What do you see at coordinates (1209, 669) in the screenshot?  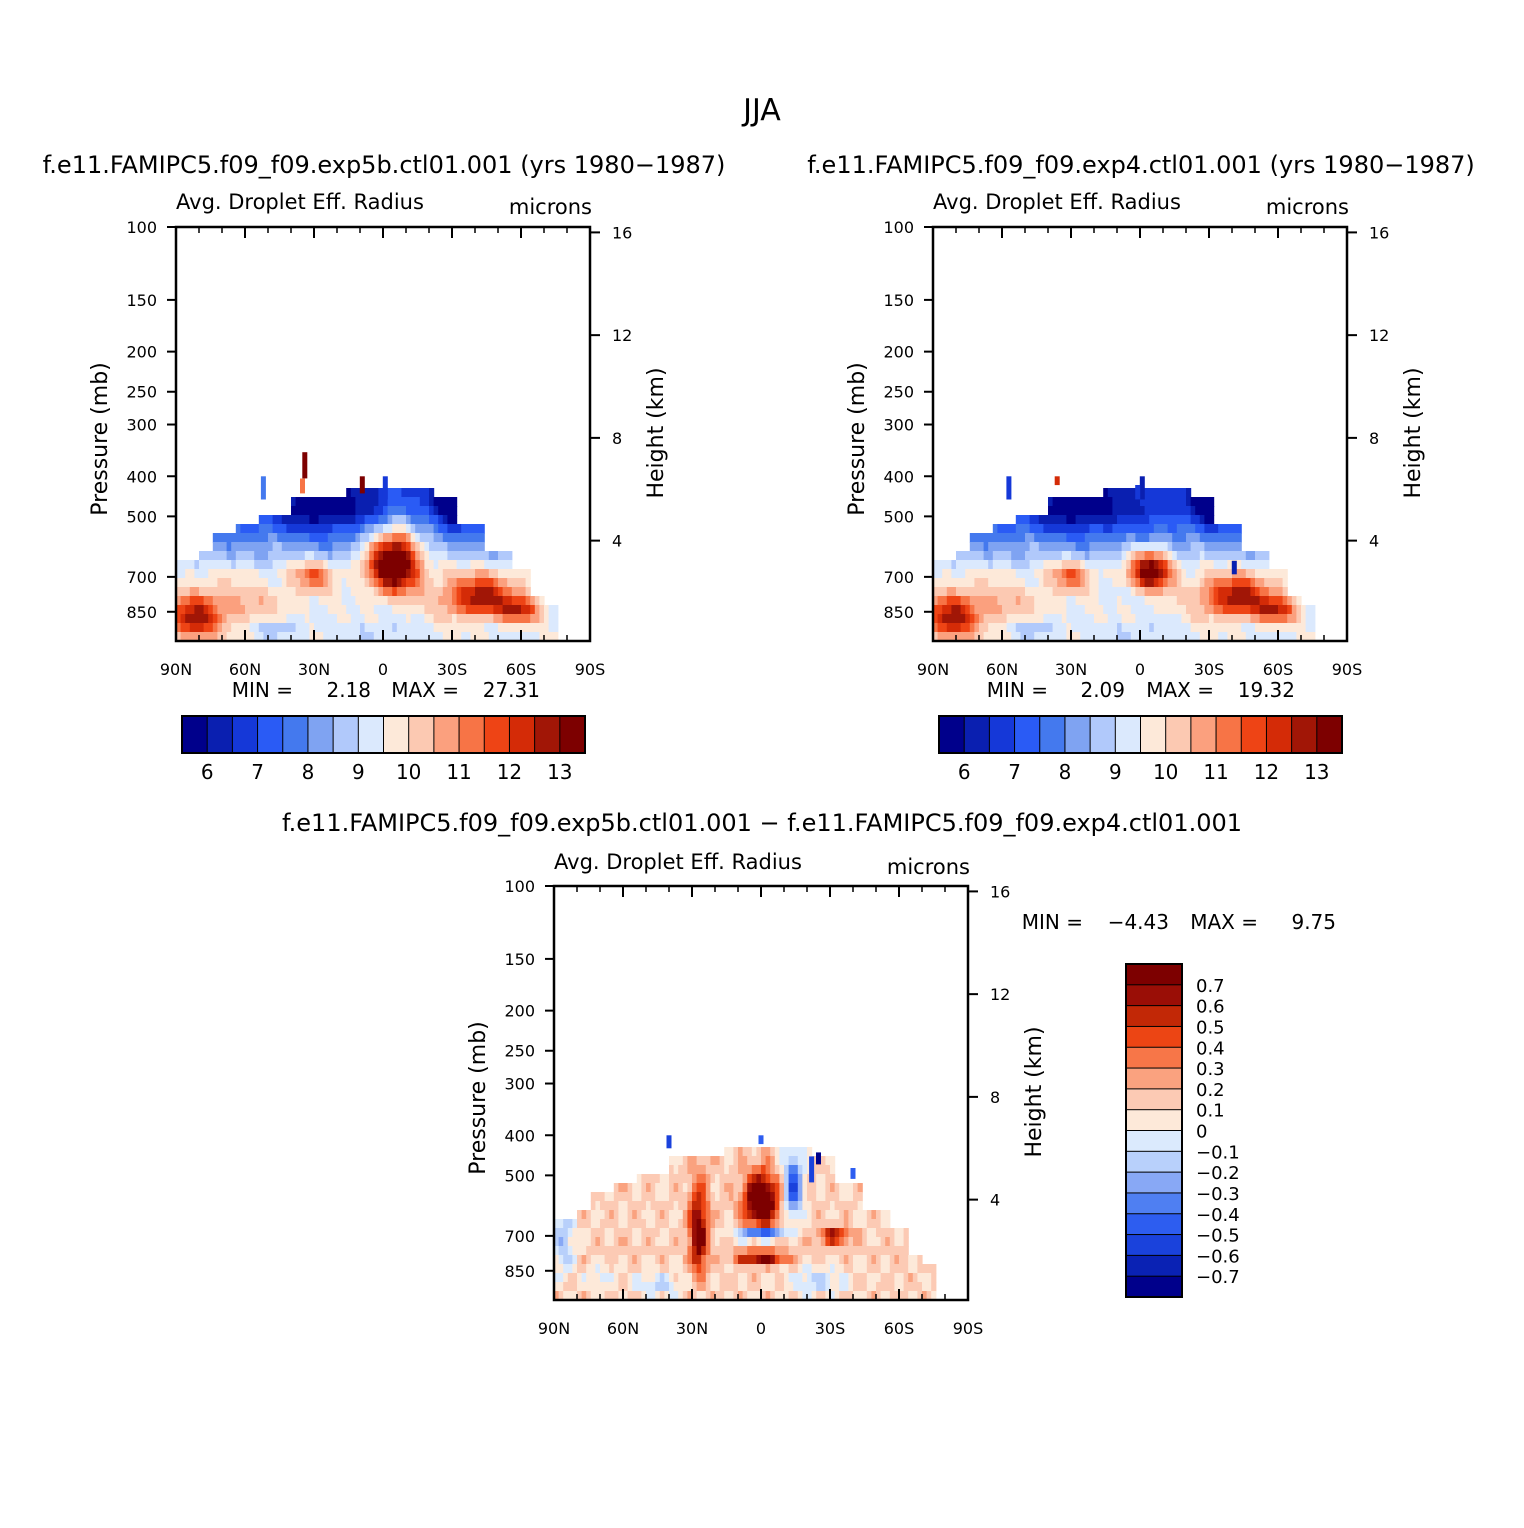 I see `x-tick-label: 30S` at bounding box center [1209, 669].